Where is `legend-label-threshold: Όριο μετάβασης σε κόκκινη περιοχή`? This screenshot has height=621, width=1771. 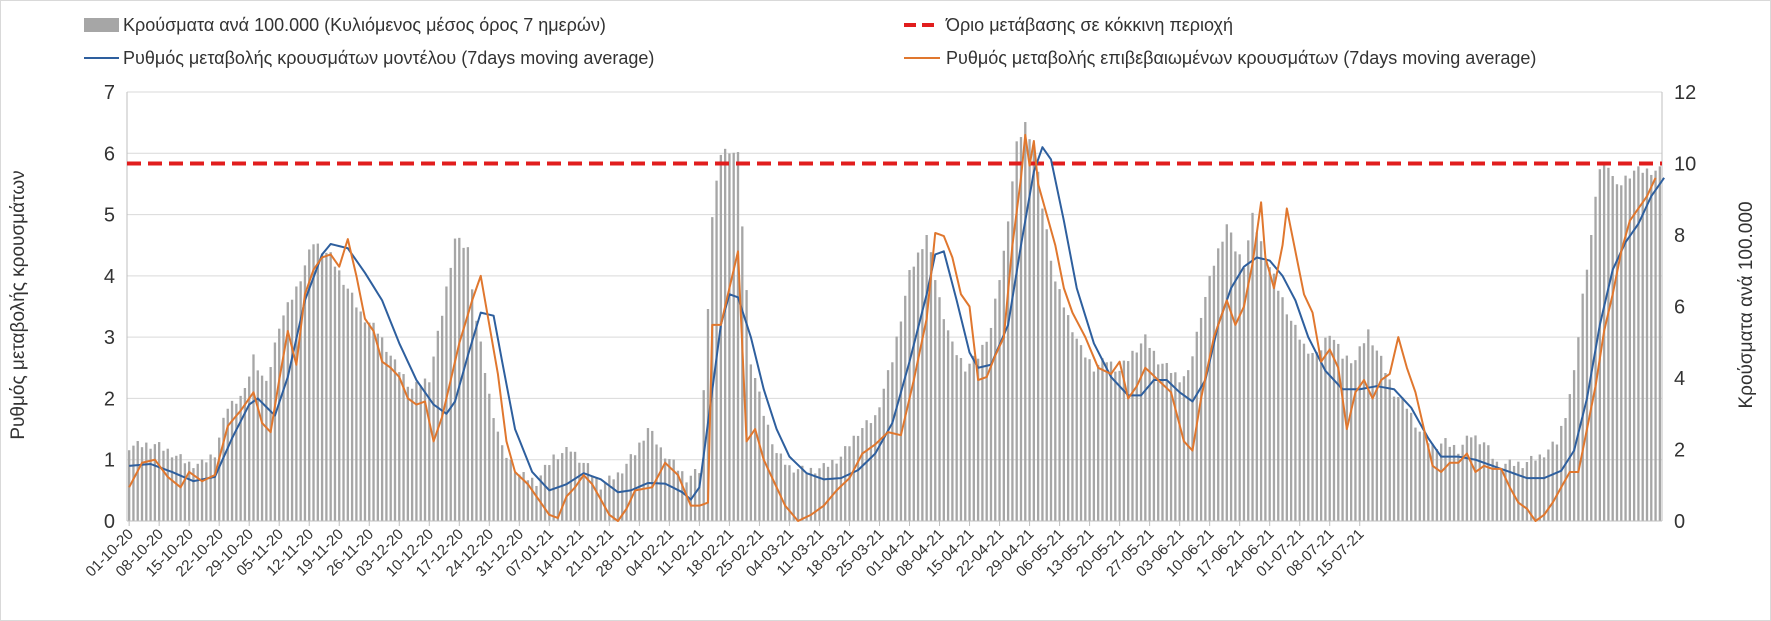 legend-label-threshold: Όριο μετάβασης σε κόκκινη περιοχή is located at coordinates (1089, 25).